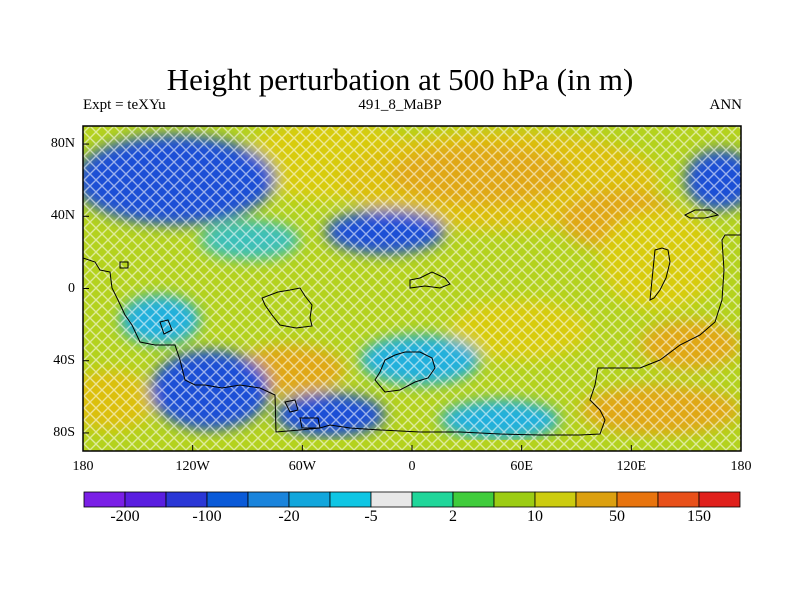 The image size is (800, 600). What do you see at coordinates (535, 516) in the screenshot?
I see `colorbar-label: 10` at bounding box center [535, 516].